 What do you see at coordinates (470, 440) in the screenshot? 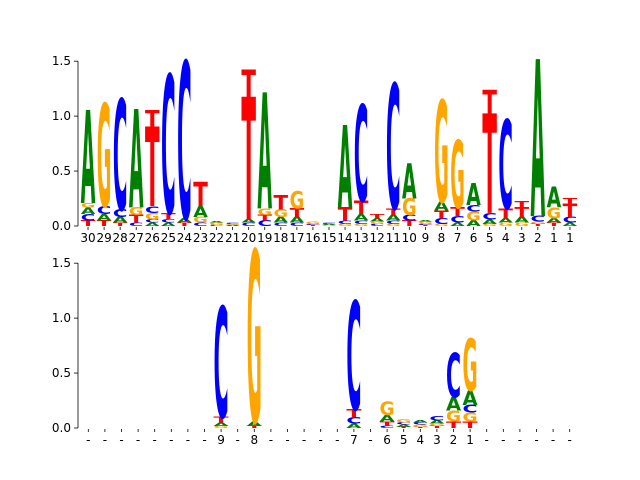
I see `x-tick-label: 1` at bounding box center [470, 440].